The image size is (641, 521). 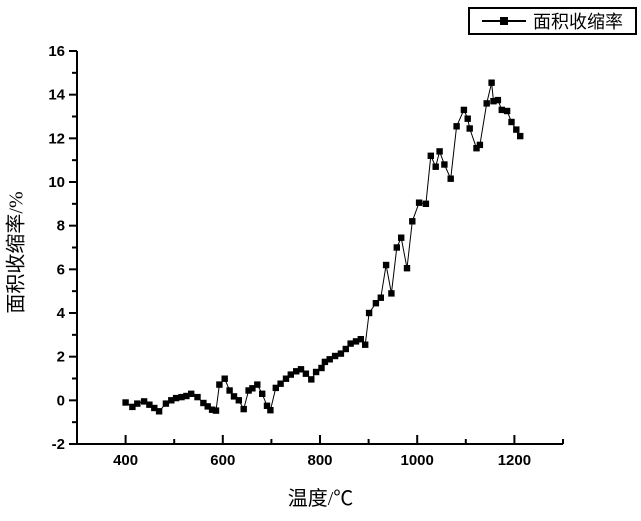 I want to click on y-tick-label: 16, so click(x=56, y=51).